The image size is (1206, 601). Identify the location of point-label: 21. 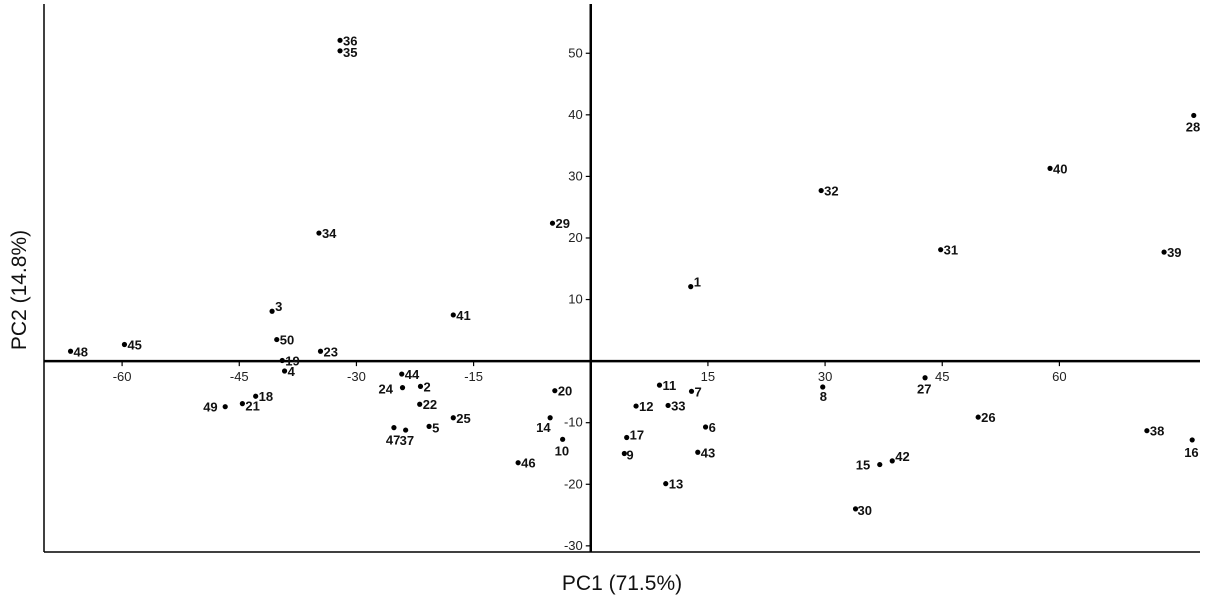
(252, 406).